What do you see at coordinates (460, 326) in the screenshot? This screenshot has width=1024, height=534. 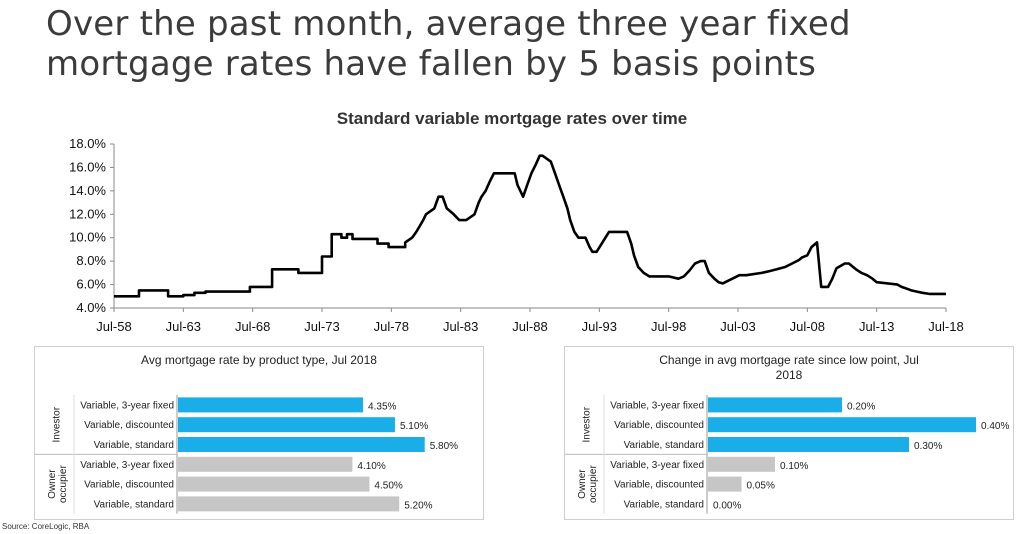 I see `x-tick-label: Jul-83` at bounding box center [460, 326].